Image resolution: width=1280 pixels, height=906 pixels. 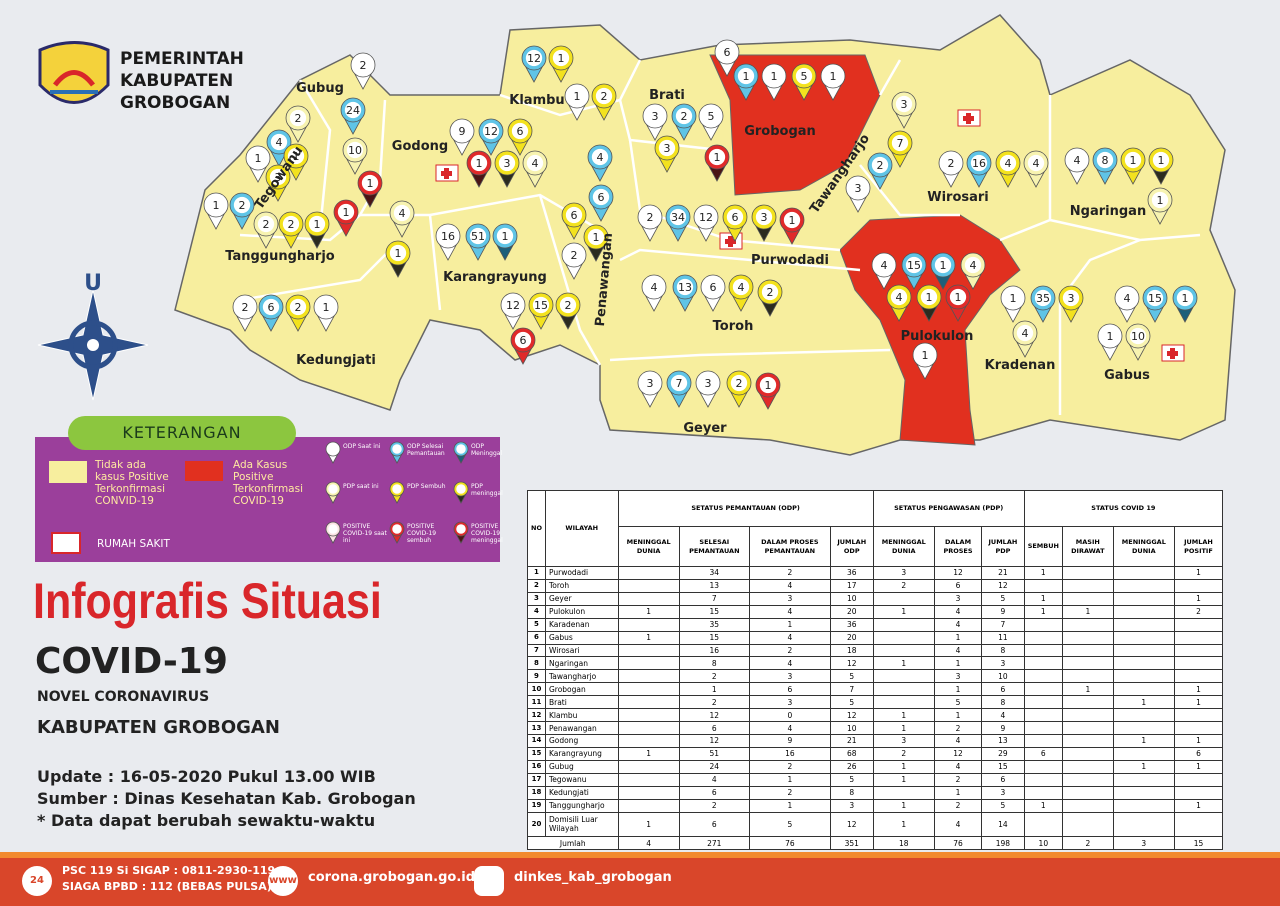 What do you see at coordinates (851, 637) in the screenshot?
I see `table-cell: 20` at bounding box center [851, 637].